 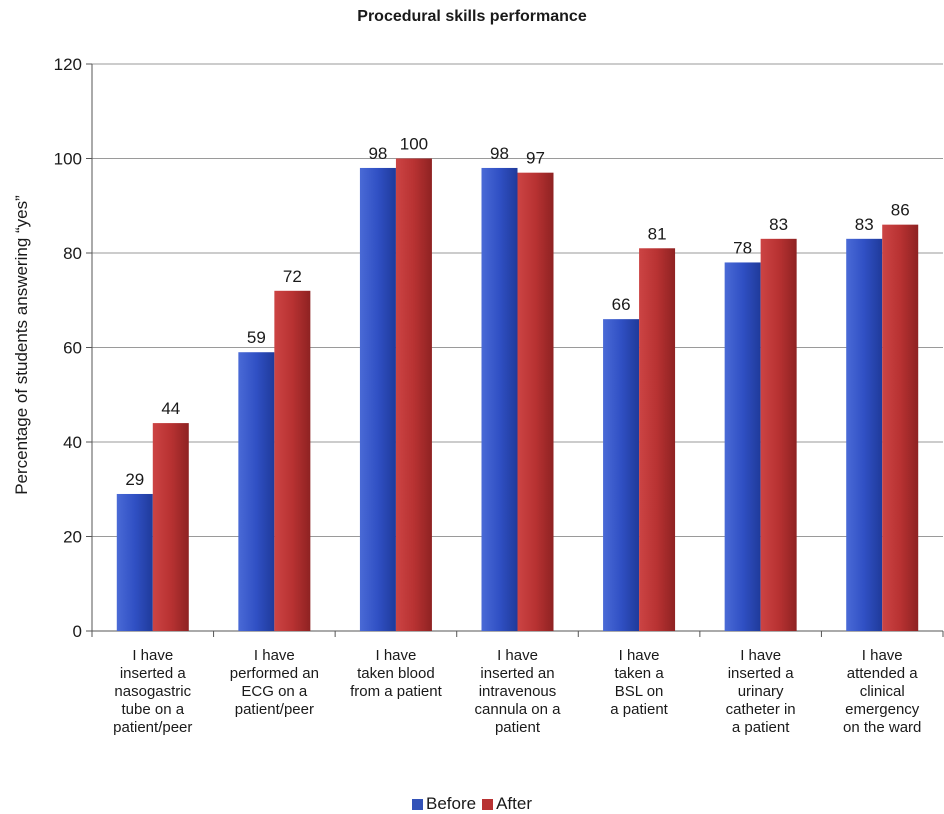 What do you see at coordinates (274, 691) in the screenshot?
I see `x-category-label-line: ECG on a` at bounding box center [274, 691].